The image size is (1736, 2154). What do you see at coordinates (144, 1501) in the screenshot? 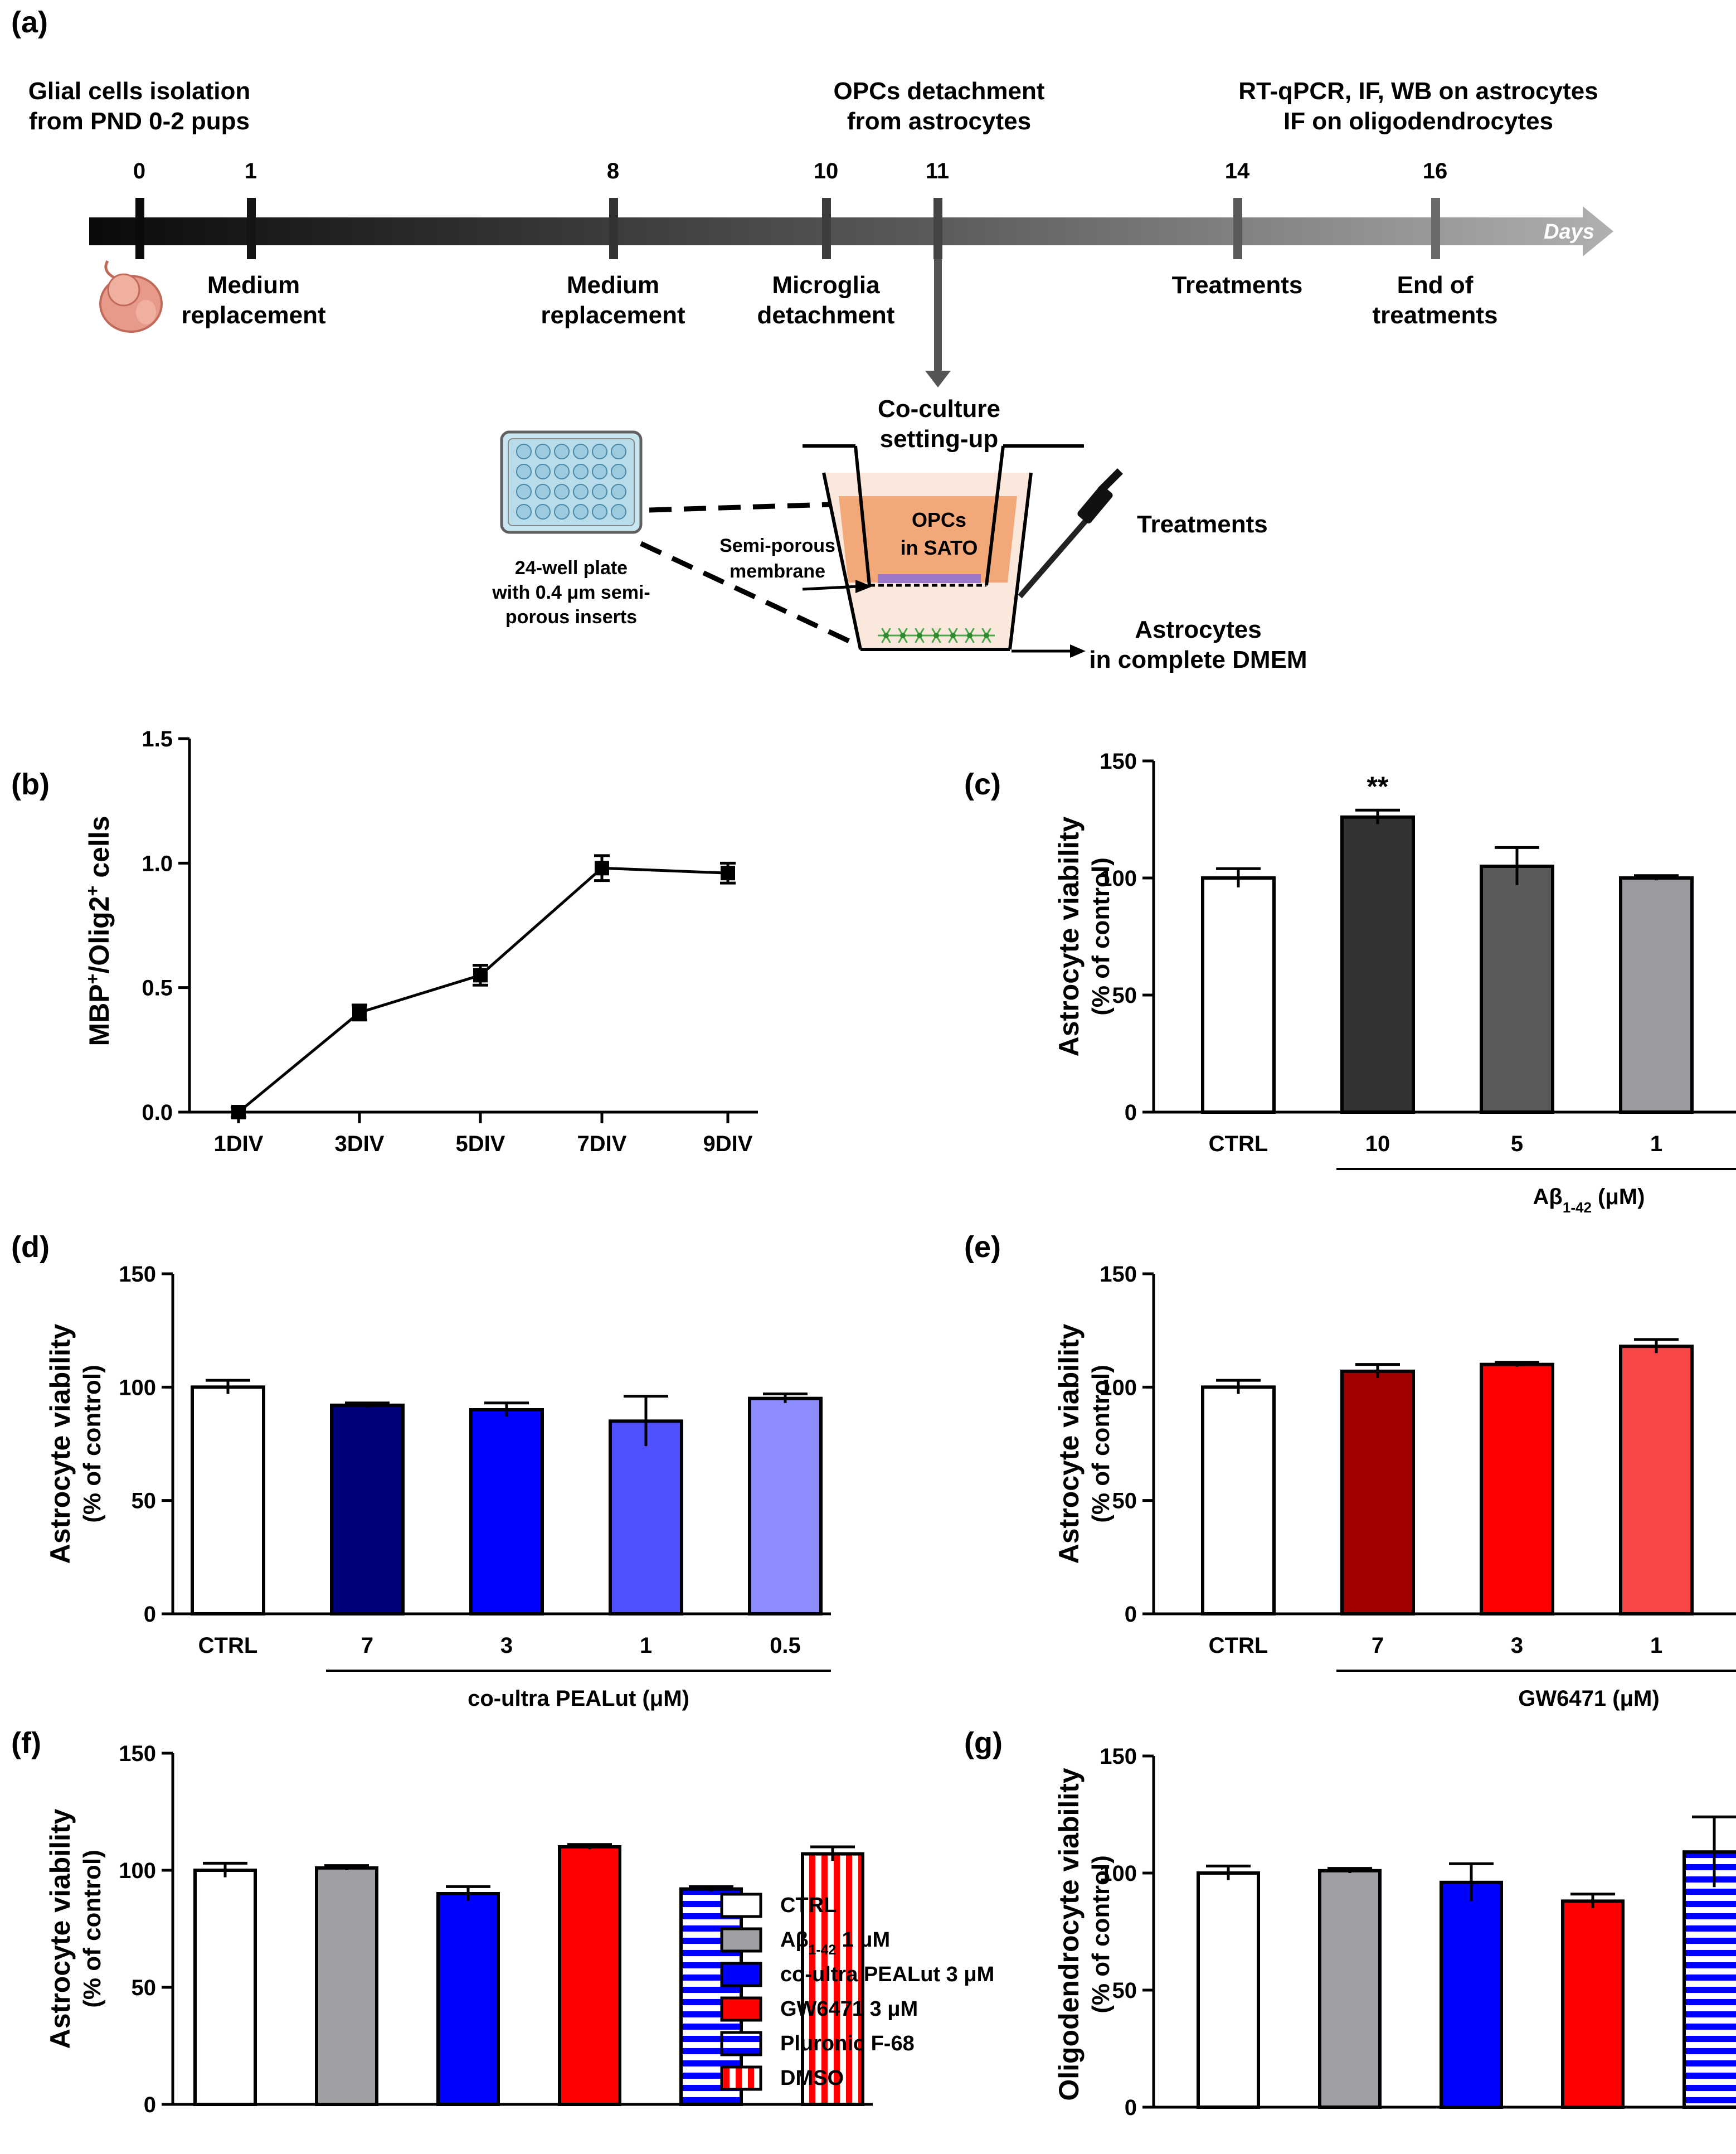
I see `chart-d-y-tick-label: 50` at bounding box center [144, 1501].